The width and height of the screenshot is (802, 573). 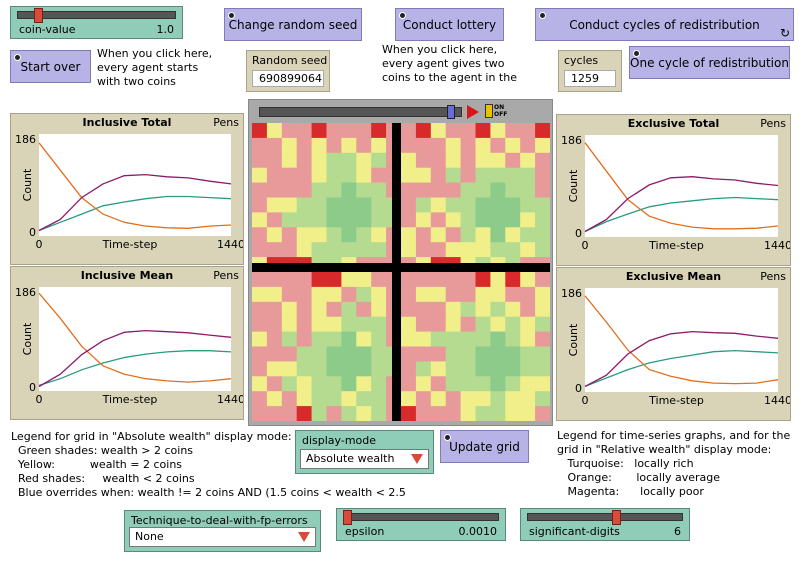 I want to click on change-seed-button: Change random seed, so click(x=293, y=24).